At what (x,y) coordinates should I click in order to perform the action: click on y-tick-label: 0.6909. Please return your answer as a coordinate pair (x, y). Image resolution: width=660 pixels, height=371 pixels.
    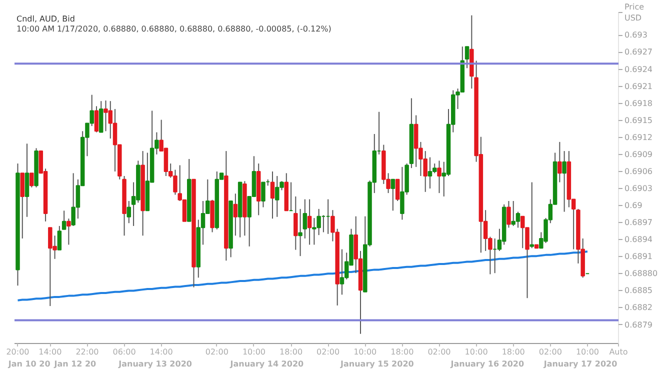
    Looking at the image, I should click on (638, 154).